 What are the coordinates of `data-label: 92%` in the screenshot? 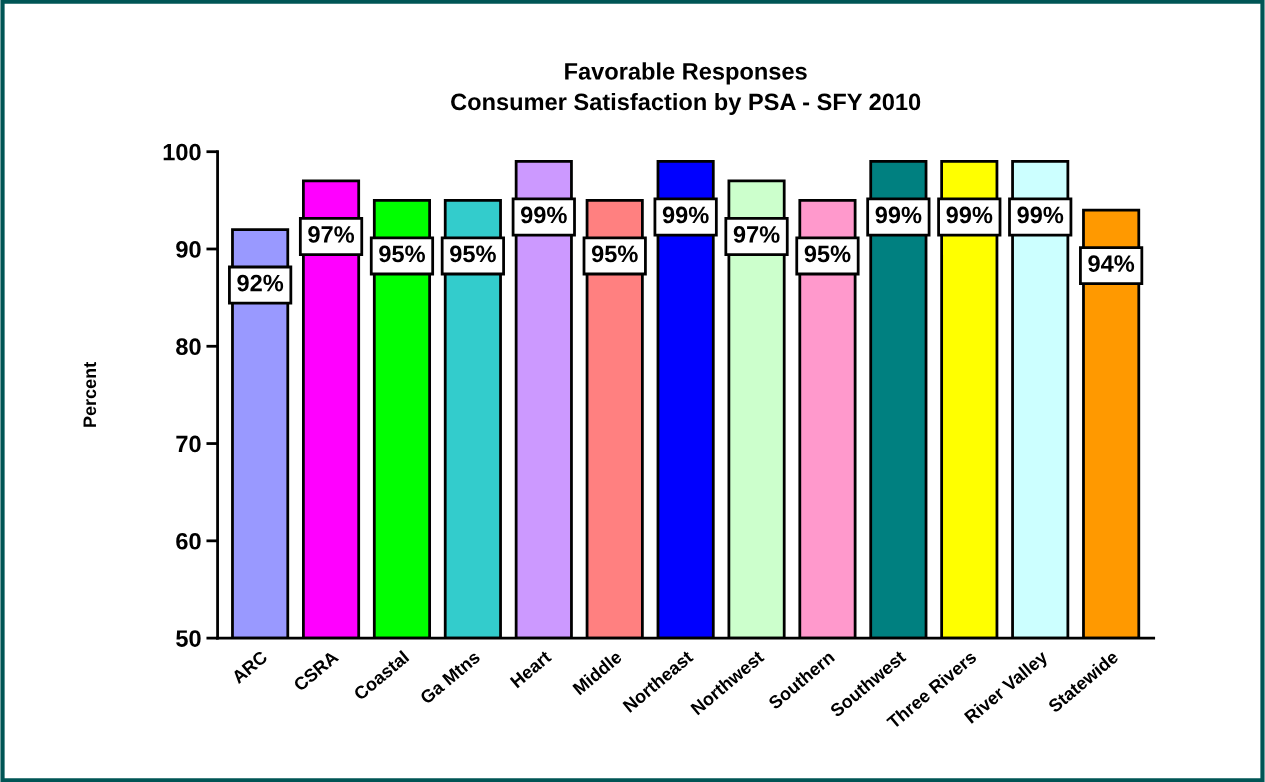 It's located at (260, 283).